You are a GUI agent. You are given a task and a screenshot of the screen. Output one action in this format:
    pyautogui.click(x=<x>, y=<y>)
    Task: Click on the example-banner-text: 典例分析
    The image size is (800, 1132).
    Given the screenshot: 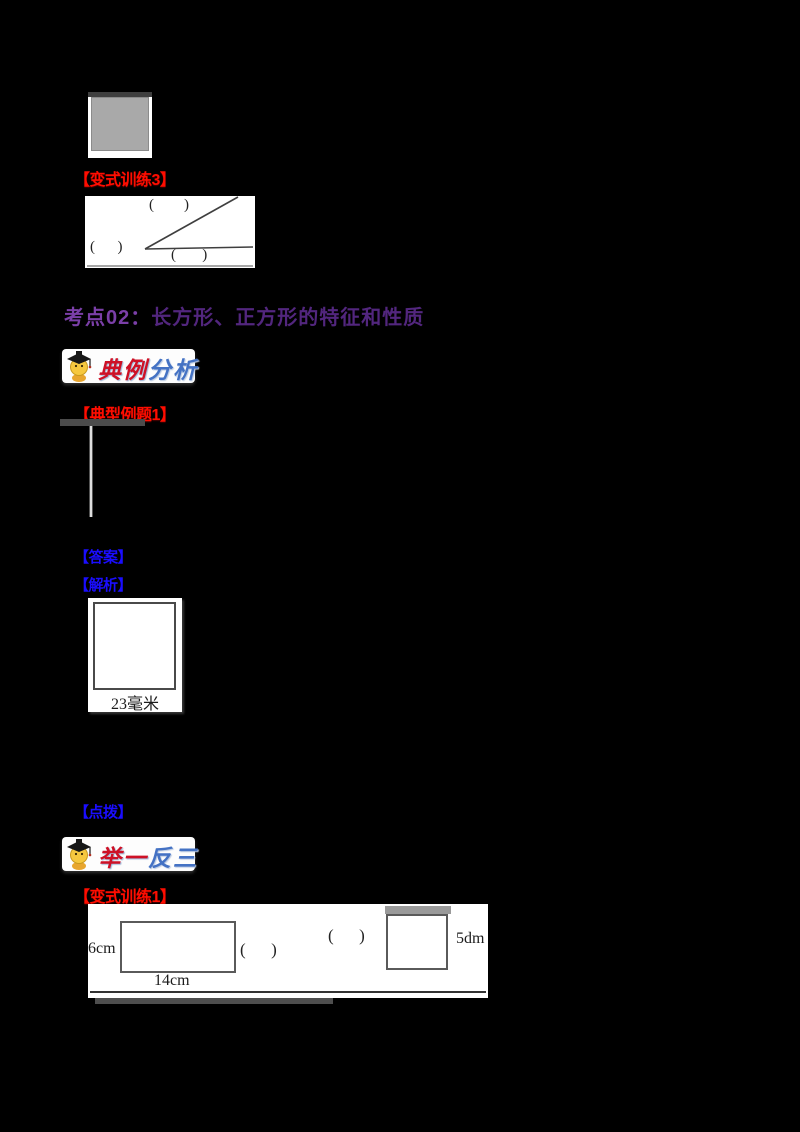 What is the action you would take?
    pyautogui.click(x=148, y=368)
    